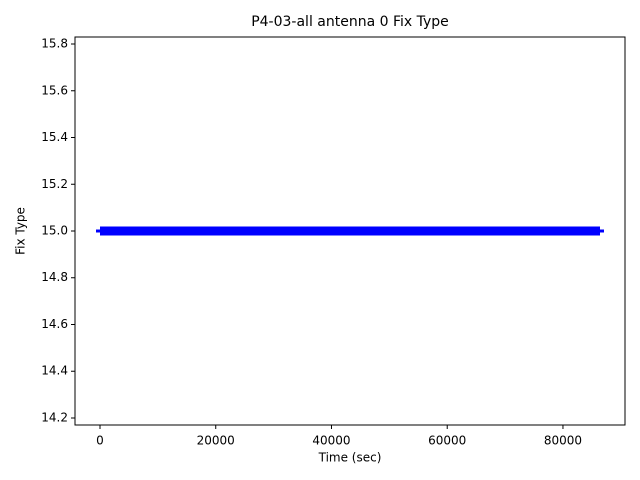 The image size is (640, 480). What do you see at coordinates (54, 90) in the screenshot?
I see `y-tick-label: 15.6` at bounding box center [54, 90].